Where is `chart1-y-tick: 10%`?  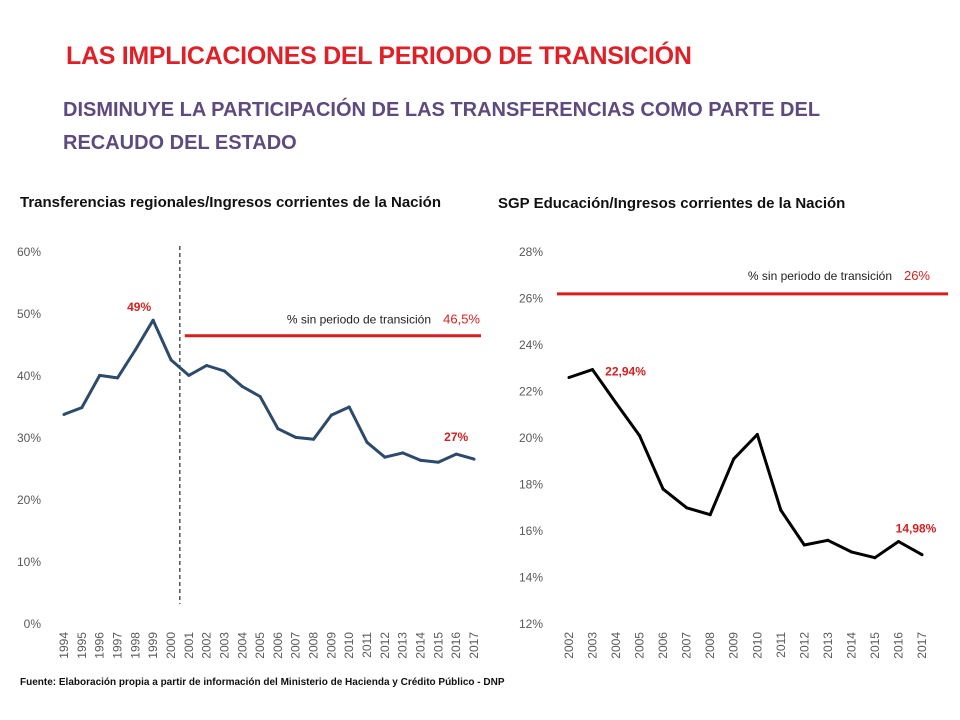 chart1-y-tick: 10% is located at coordinates (29, 562).